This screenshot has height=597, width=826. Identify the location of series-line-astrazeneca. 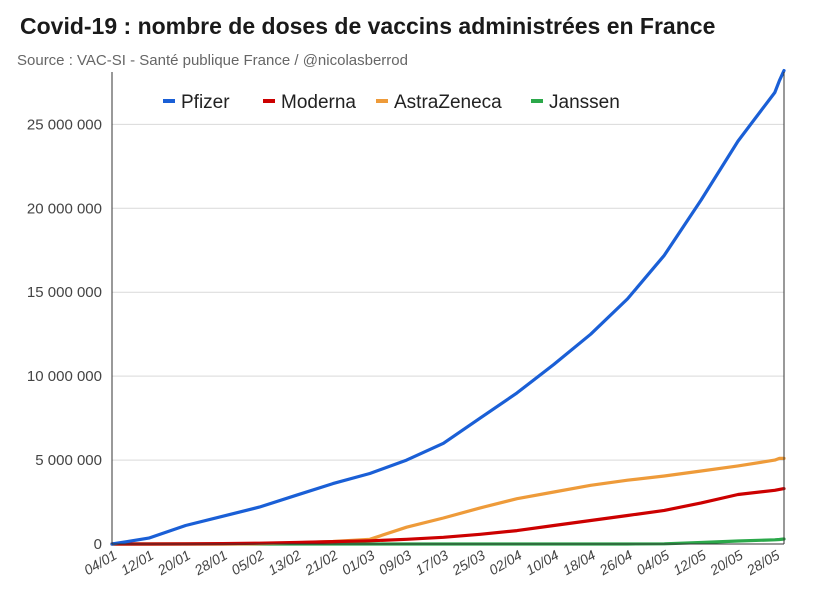
(448, 501).